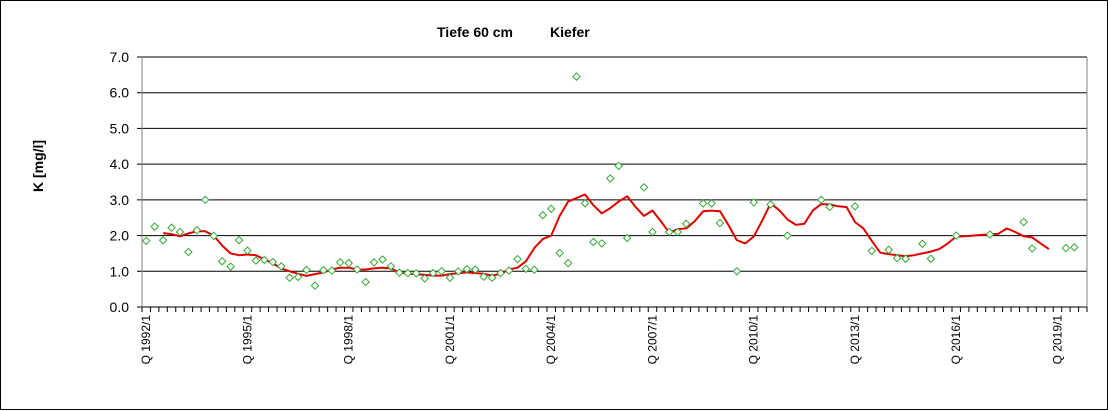 The height and width of the screenshot is (411, 1108). I want to click on x-tick-label: Q 2016/1, so click(956, 340).